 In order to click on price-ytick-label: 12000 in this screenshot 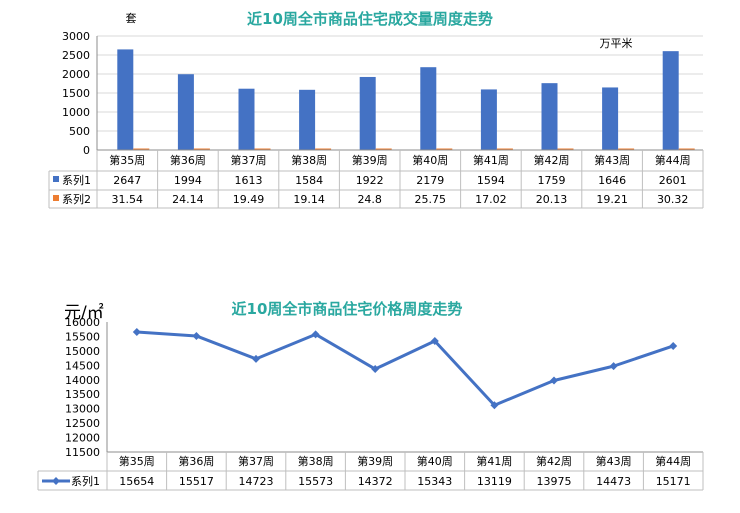, I will do `click(82, 438)`.